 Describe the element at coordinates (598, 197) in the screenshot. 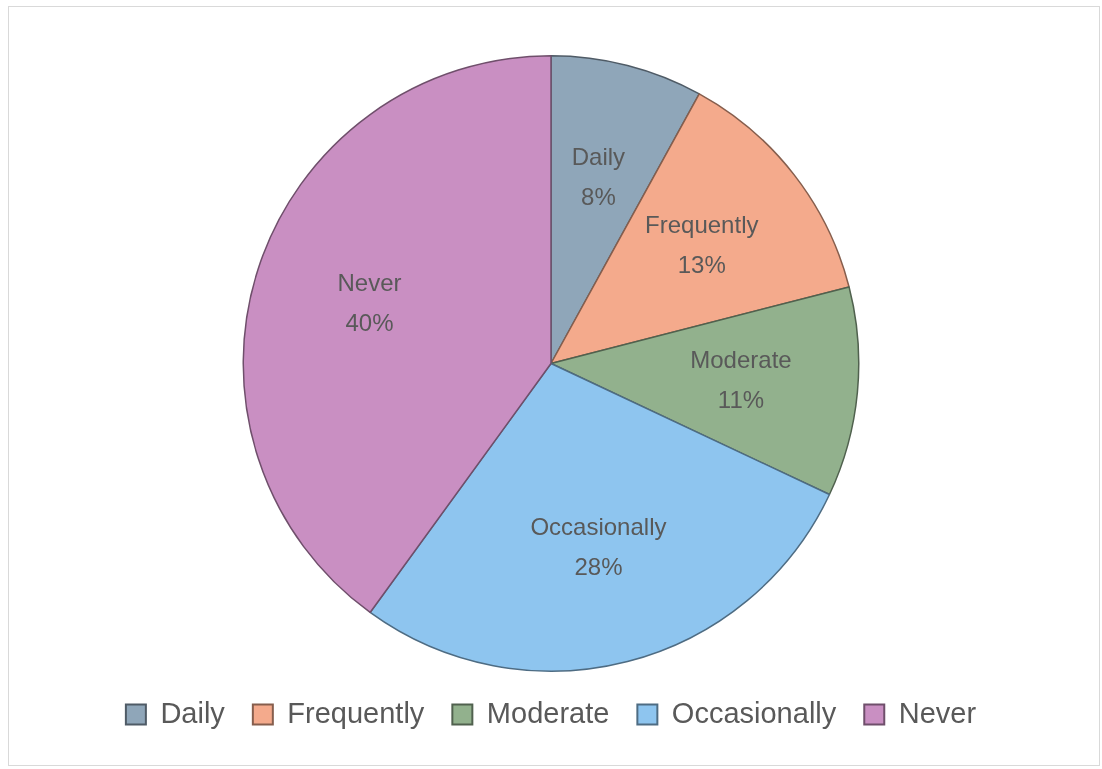

I see `data-label: 8%` at that location.